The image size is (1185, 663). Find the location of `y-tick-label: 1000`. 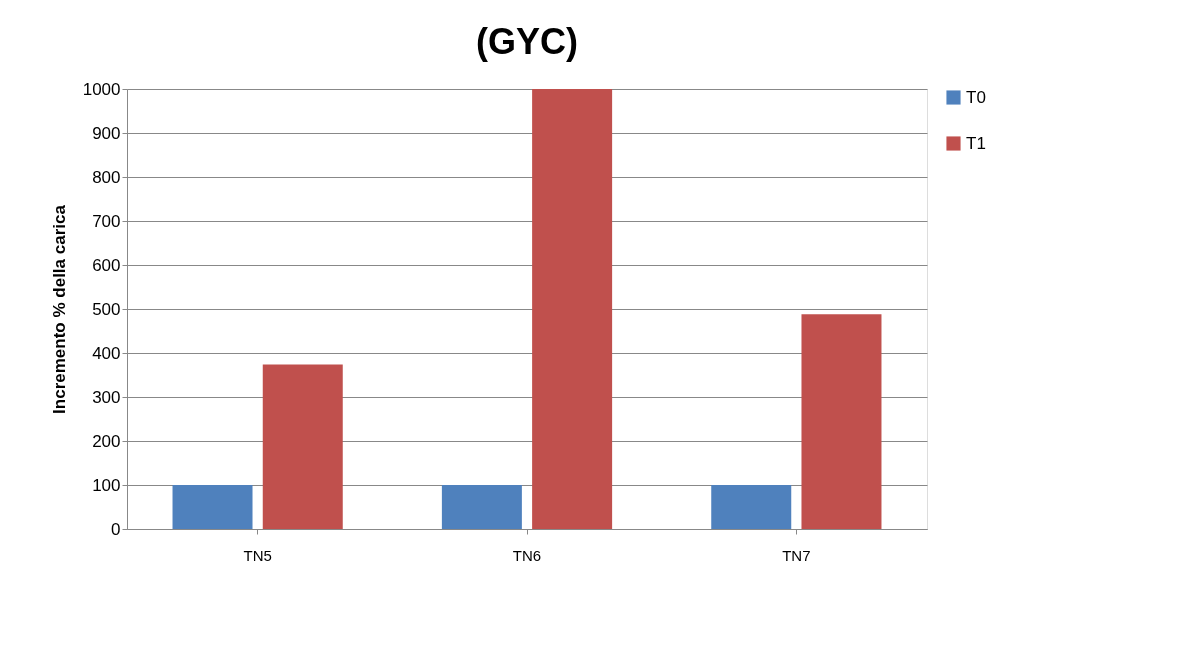

y-tick-label: 1000 is located at coordinates (101, 89).